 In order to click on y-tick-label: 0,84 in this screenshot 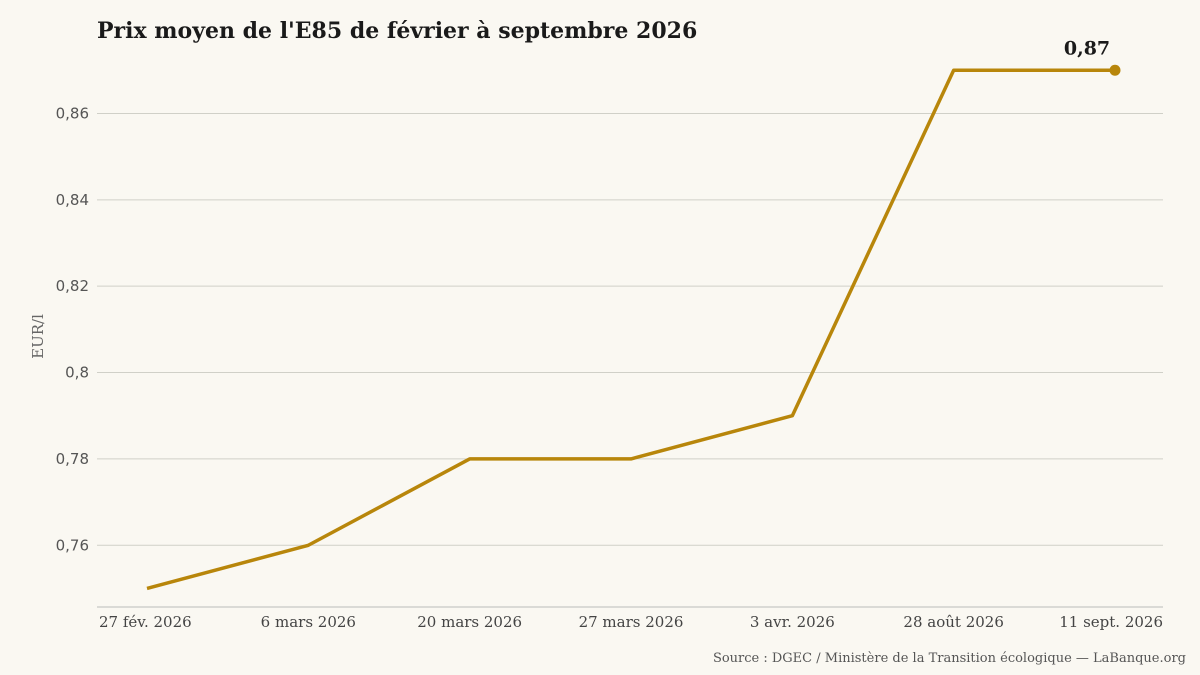, I will do `click(72, 200)`.